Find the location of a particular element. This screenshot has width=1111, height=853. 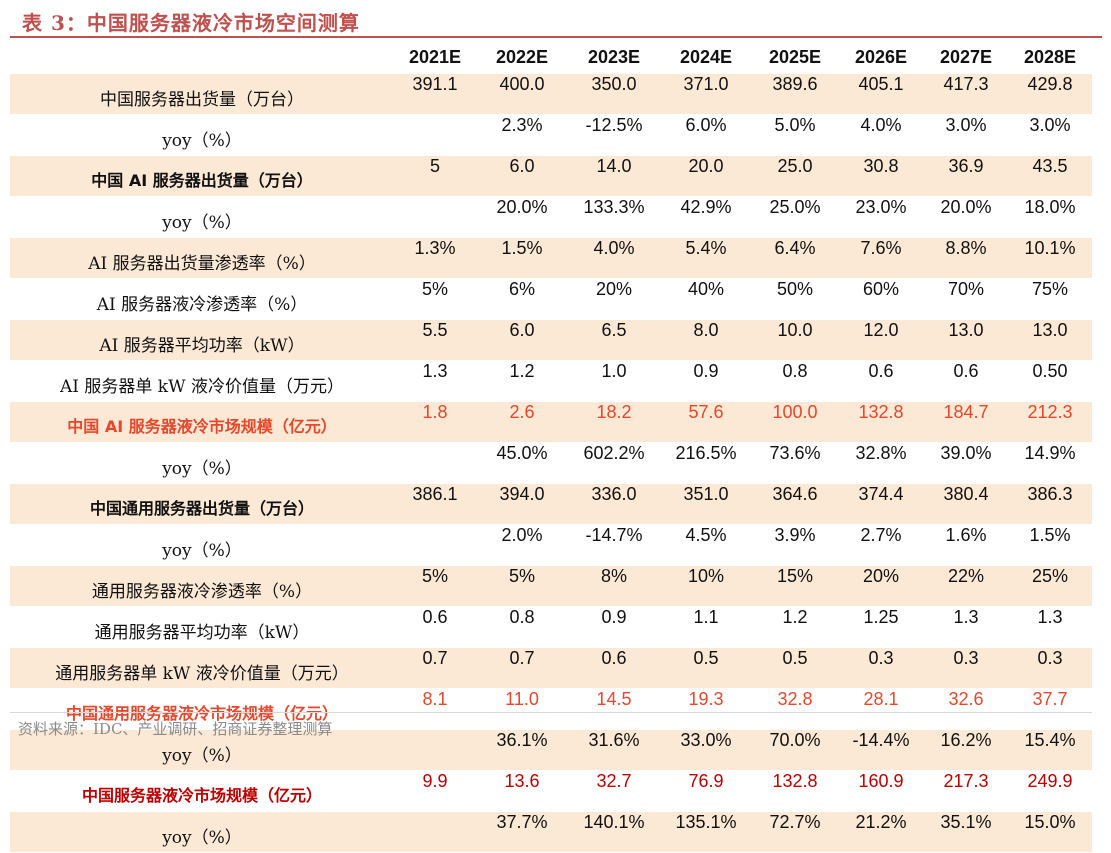

value-cell: 43.5 is located at coordinates (1050, 176).